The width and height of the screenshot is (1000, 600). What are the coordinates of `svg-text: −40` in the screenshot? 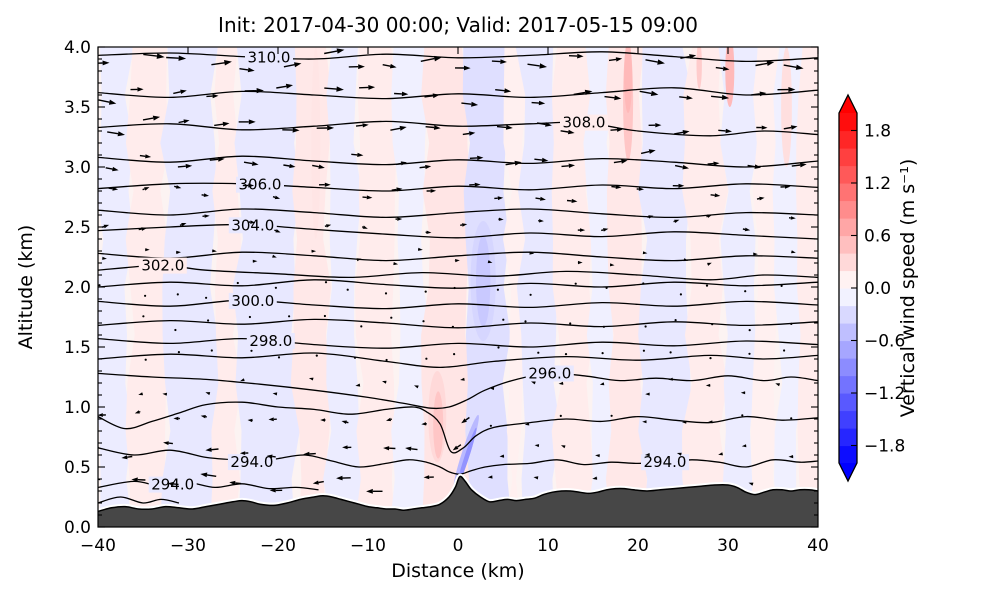 It's located at (98, 546).